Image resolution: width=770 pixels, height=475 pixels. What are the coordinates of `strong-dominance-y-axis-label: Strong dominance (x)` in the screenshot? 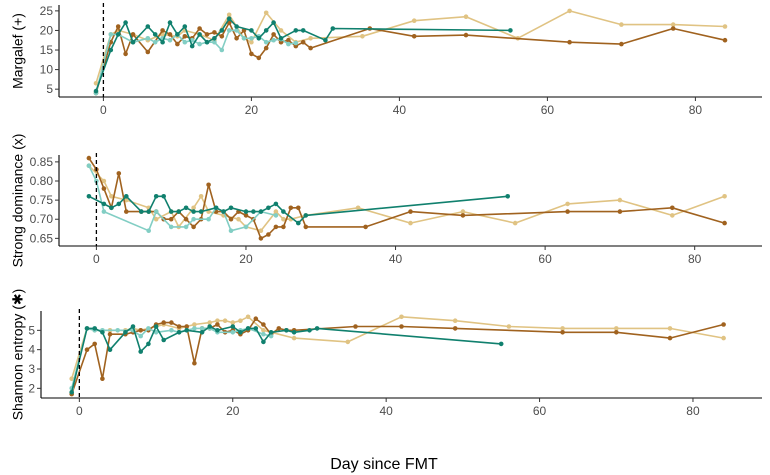 It's located at (18, 201).